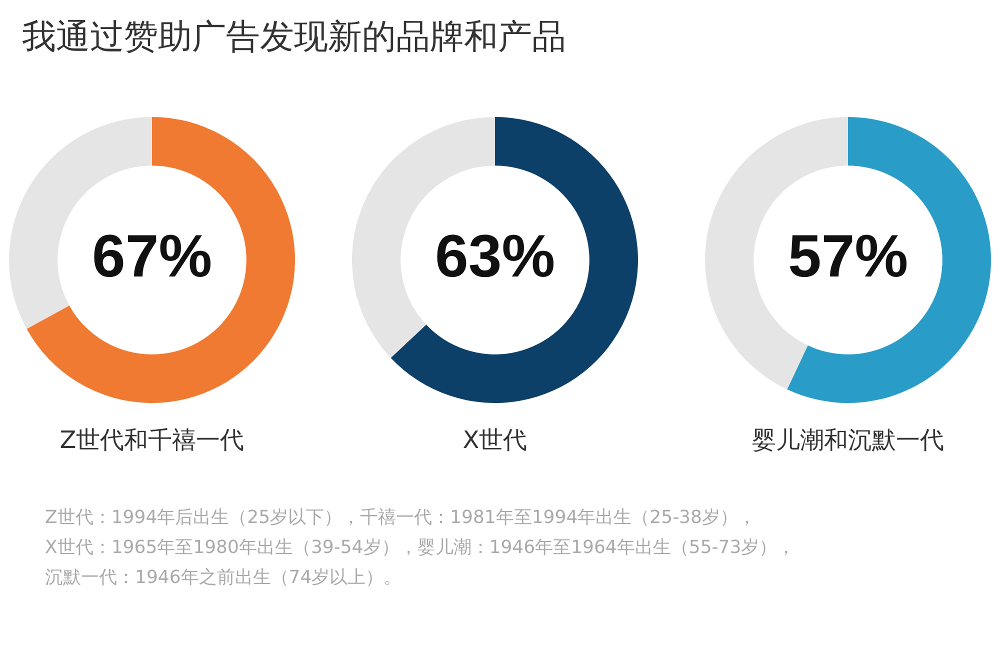  What do you see at coordinates (495, 440) in the screenshot?
I see `text: X世代` at bounding box center [495, 440].